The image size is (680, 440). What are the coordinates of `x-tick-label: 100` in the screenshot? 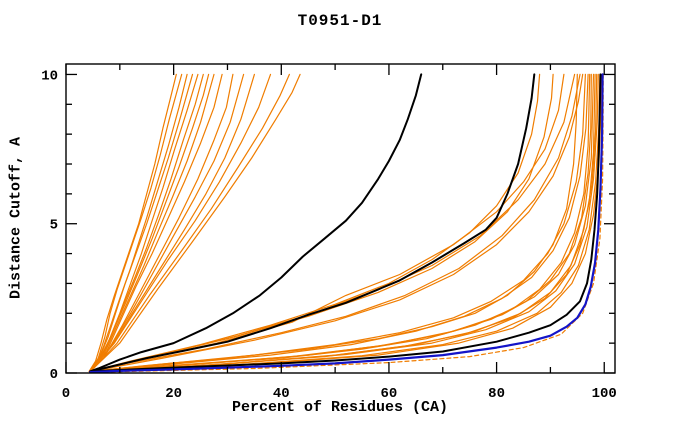 It's located at (604, 394).